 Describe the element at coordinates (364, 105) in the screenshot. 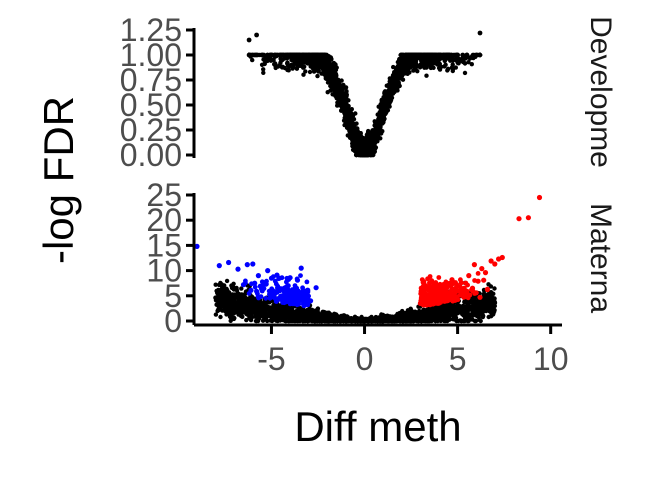

I see `top-dense-cloud` at that location.